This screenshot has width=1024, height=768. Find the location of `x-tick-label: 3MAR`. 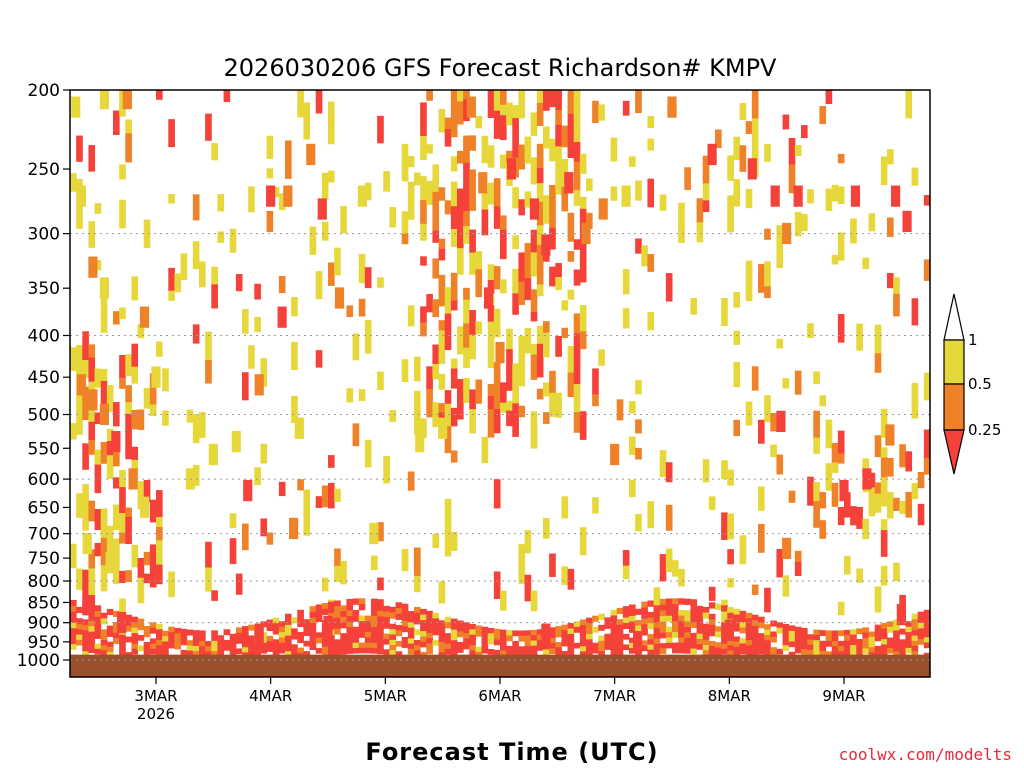

x-tick-label: 3MAR is located at coordinates (155, 696).